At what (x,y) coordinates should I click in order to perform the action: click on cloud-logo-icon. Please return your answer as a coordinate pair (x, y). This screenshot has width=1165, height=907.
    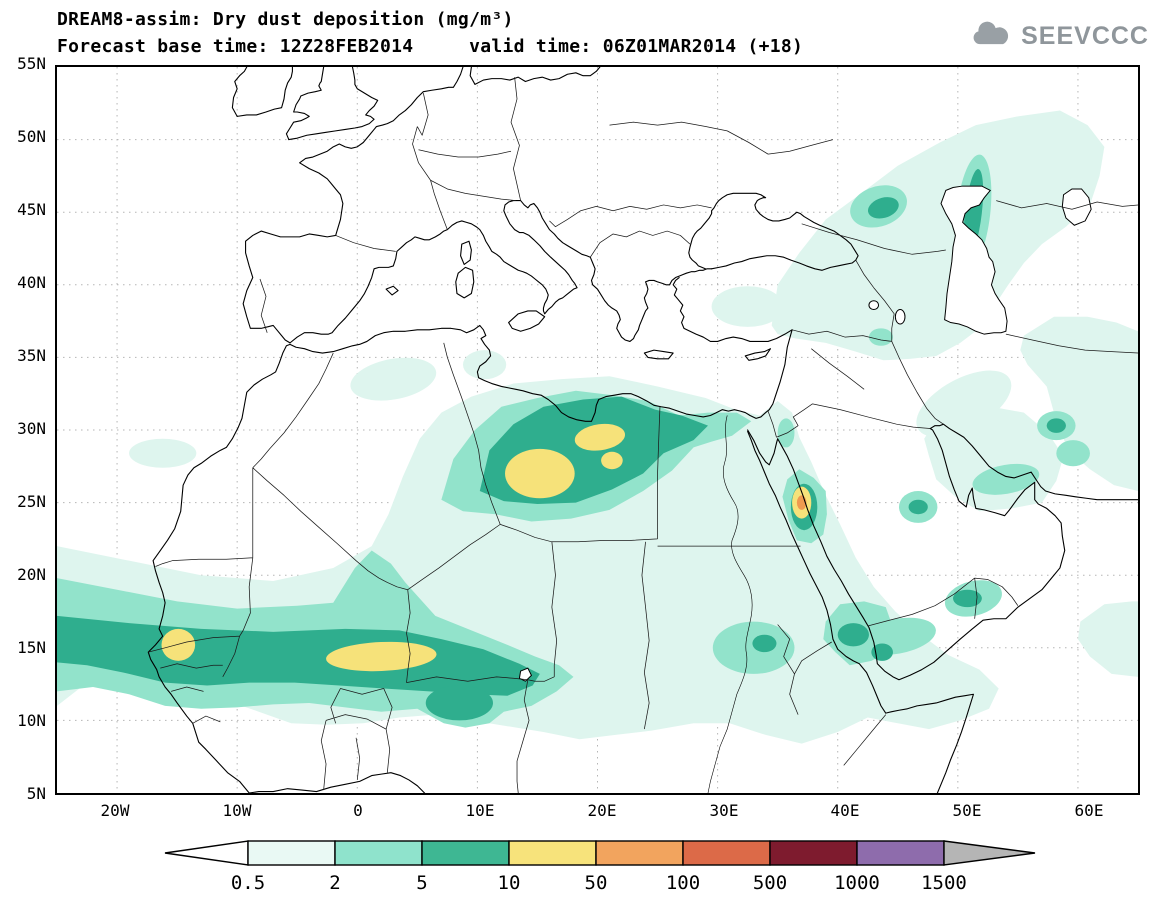
    Looking at the image, I should click on (991, 36).